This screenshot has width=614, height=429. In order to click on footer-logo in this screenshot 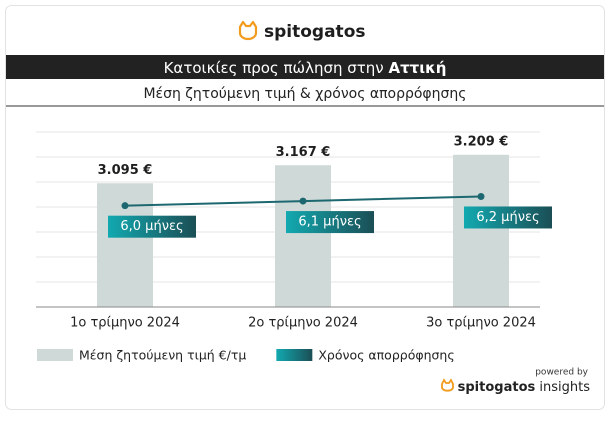, I will do `click(447, 385)`.